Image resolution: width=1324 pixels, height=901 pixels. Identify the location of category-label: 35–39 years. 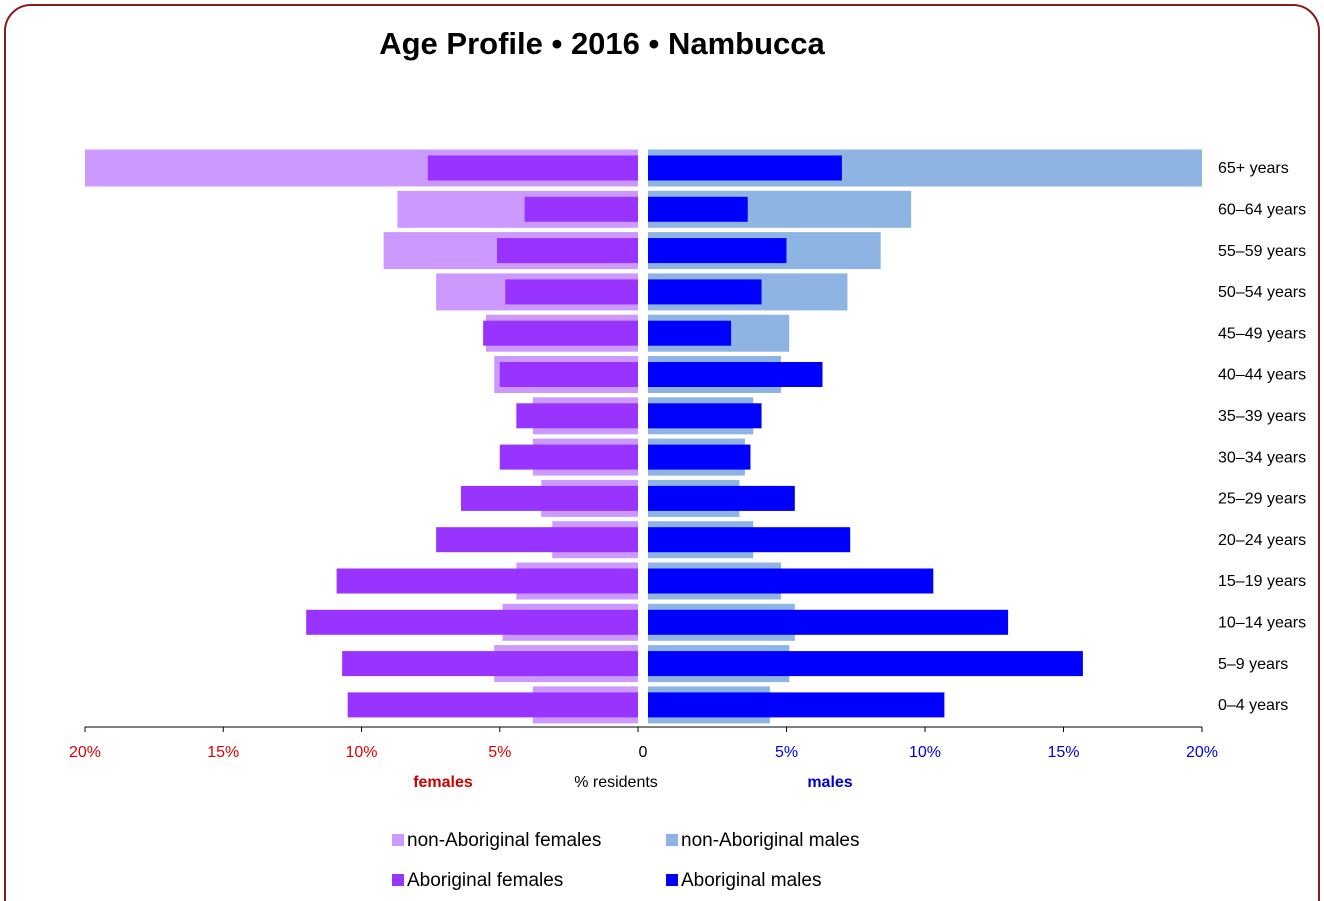
(1262, 416).